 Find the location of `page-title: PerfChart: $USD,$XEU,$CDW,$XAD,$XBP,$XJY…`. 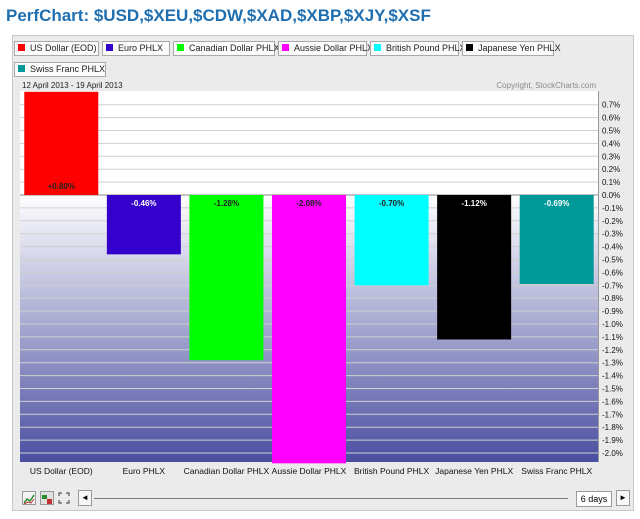

page-title: PerfChart: $USD,$XEU,$CDW,$XAD,$XBP,$XJY… is located at coordinates (218, 15).